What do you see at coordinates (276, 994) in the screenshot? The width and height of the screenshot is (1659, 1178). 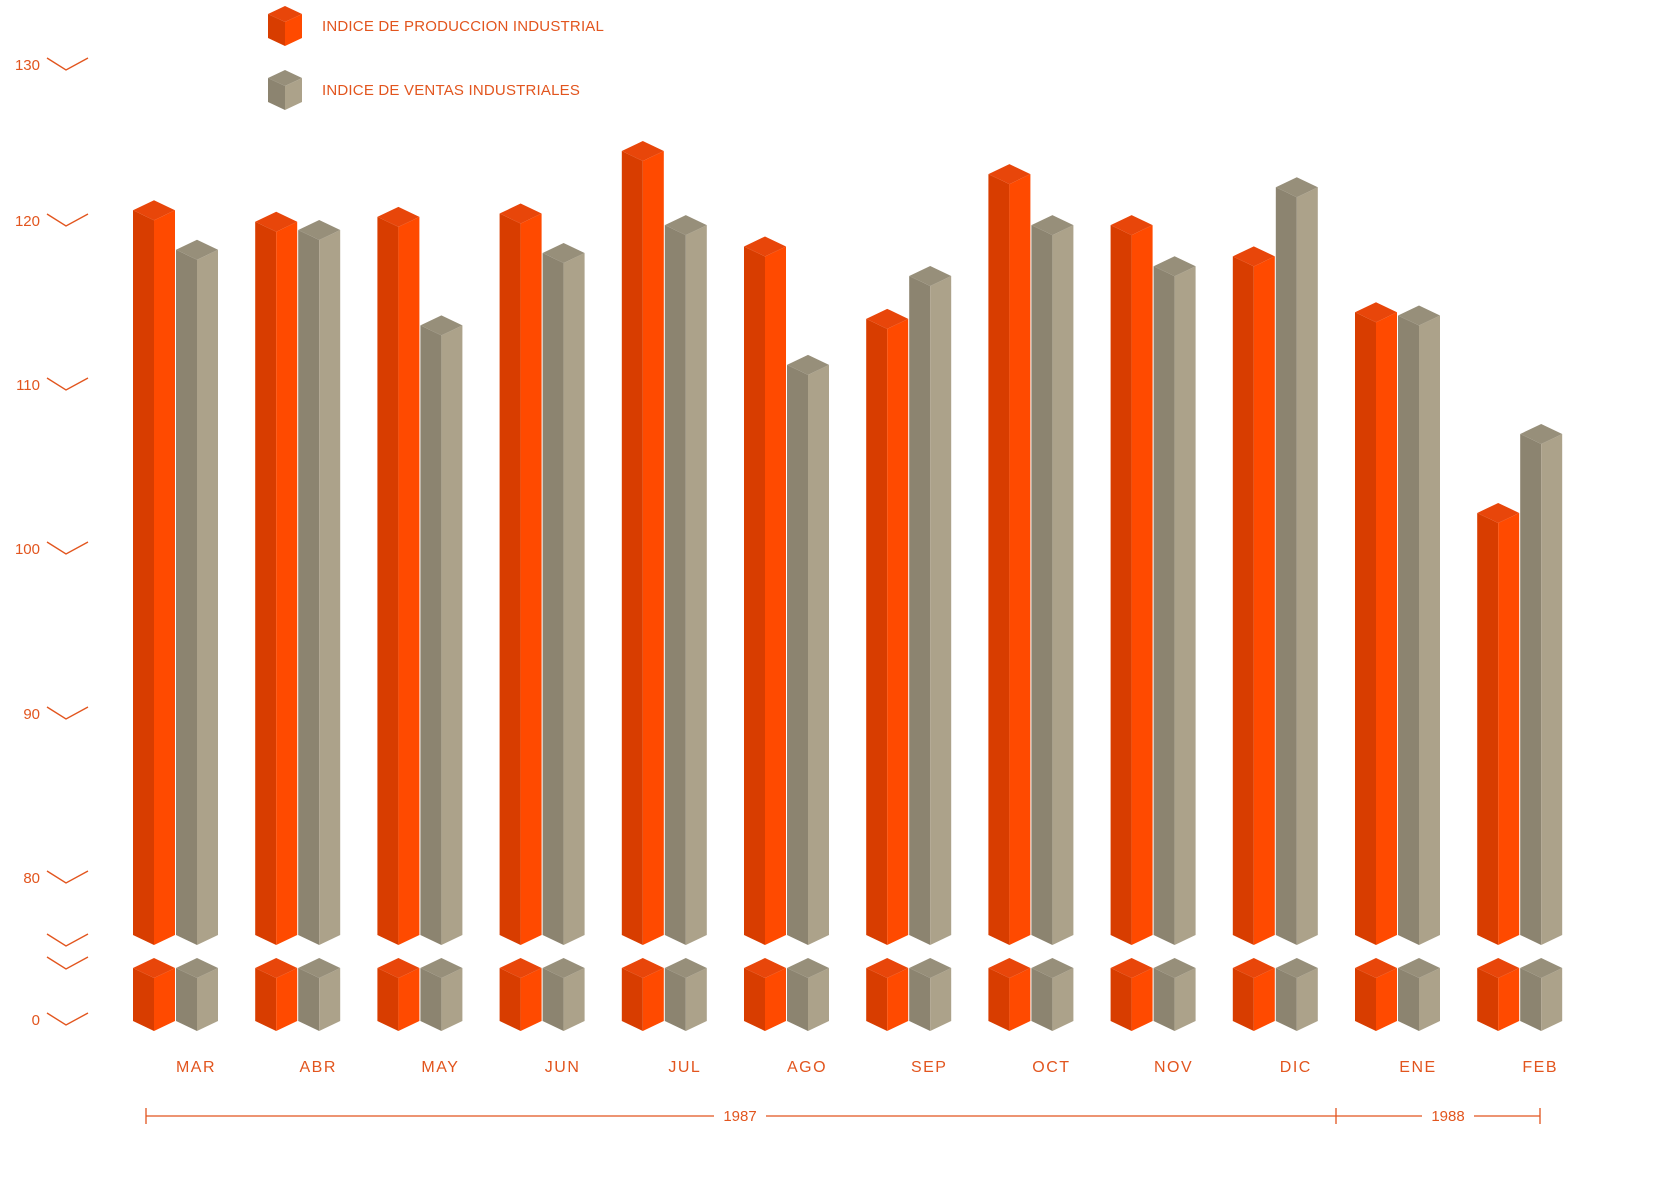 I see `bar-stub-production-abr` at bounding box center [276, 994].